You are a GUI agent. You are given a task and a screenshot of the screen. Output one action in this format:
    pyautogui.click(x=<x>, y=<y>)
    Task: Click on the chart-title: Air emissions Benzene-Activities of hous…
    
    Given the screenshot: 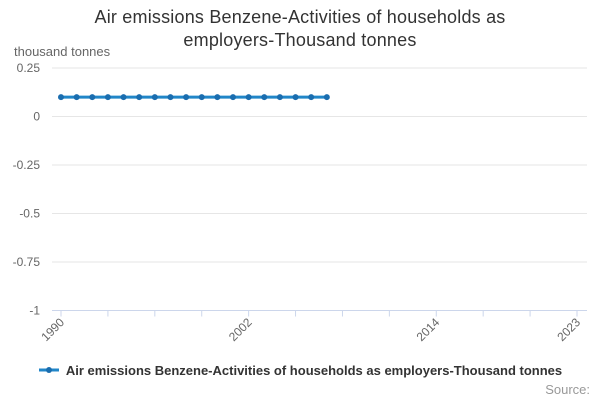 What is the action you would take?
    pyautogui.click(x=300, y=29)
    